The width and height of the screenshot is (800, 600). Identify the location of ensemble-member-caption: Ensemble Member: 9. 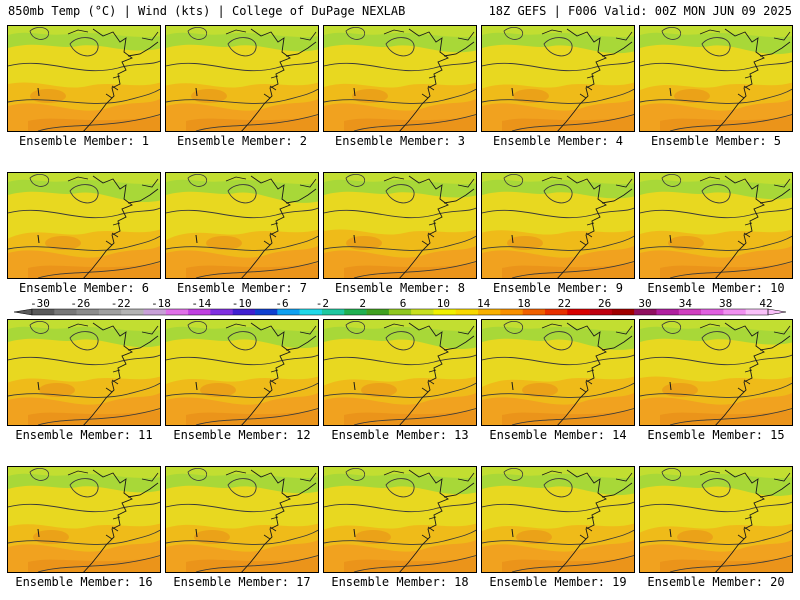
(558, 288).